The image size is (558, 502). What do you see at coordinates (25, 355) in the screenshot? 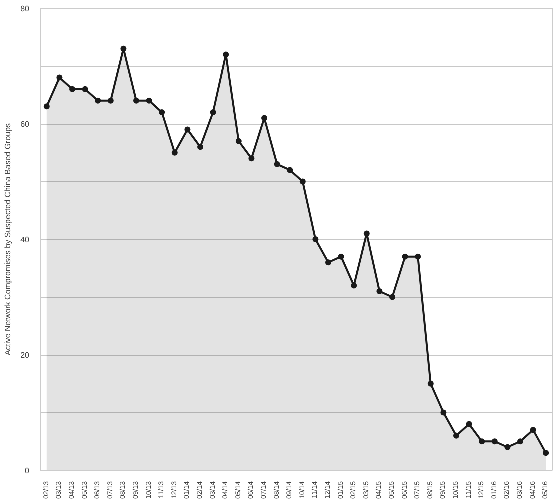
I see `y-tick-label: 20` at bounding box center [25, 355].